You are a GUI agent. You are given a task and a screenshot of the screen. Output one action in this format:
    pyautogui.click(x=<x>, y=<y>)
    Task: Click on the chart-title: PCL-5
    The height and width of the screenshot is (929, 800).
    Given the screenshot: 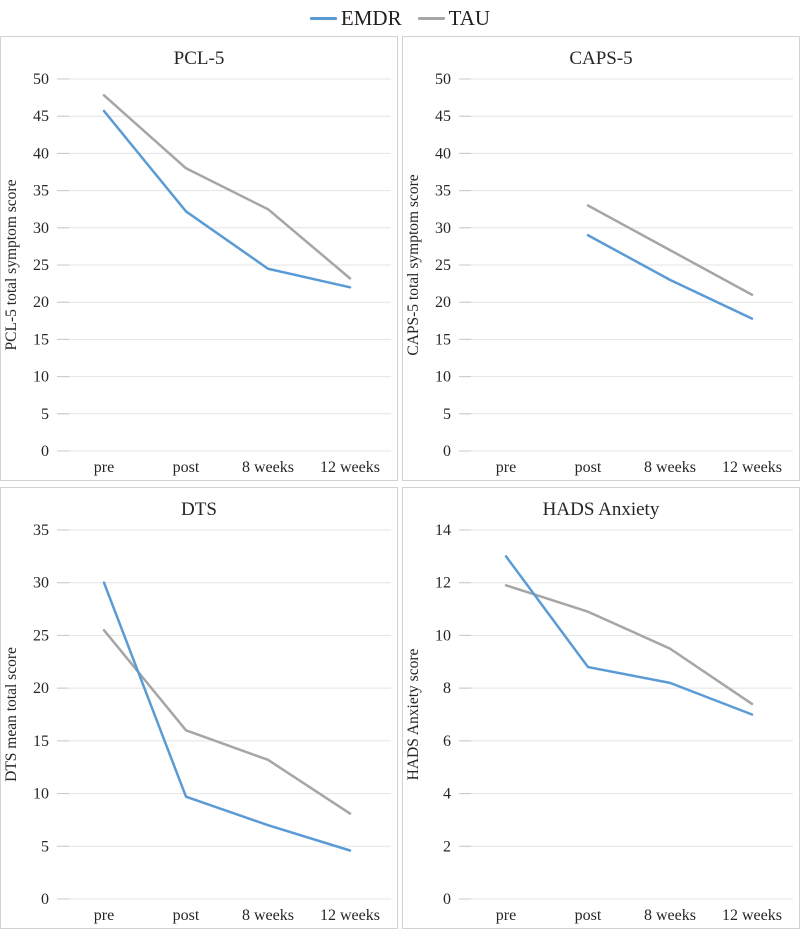 What is the action you would take?
    pyautogui.click(x=199, y=58)
    